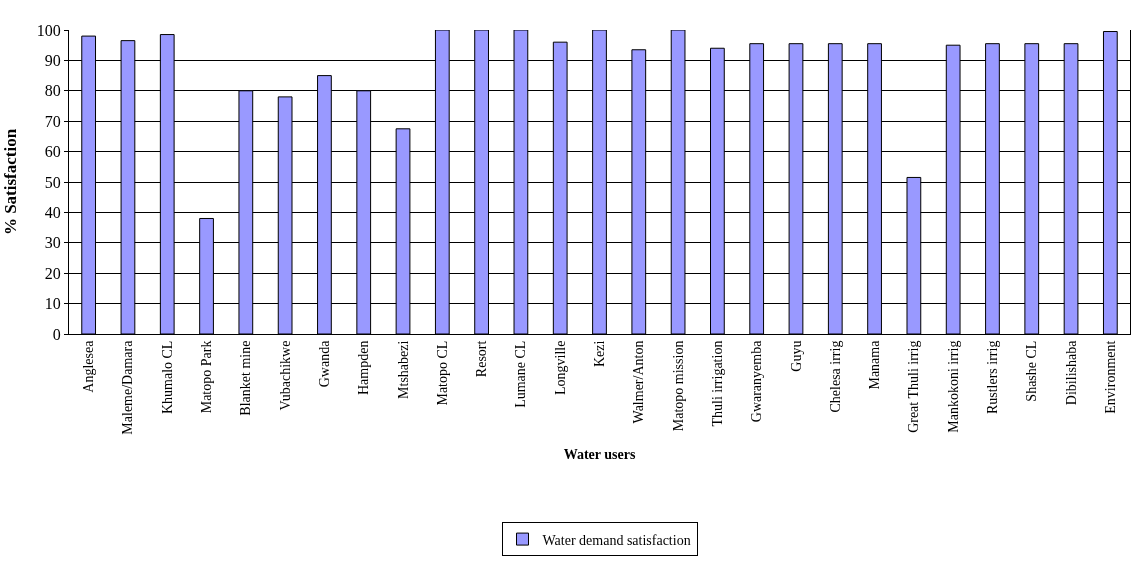 The image size is (1141, 567). What do you see at coordinates (52, 152) in the screenshot?
I see `y-tick-label: 60` at bounding box center [52, 152].